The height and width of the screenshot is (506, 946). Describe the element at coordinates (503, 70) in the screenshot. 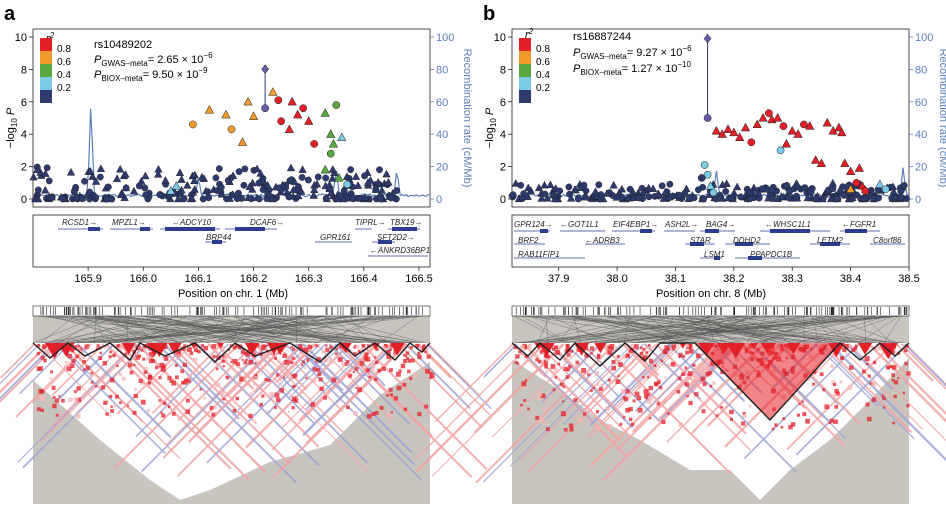

I see `plot-b-ytick-label: 8` at that location.